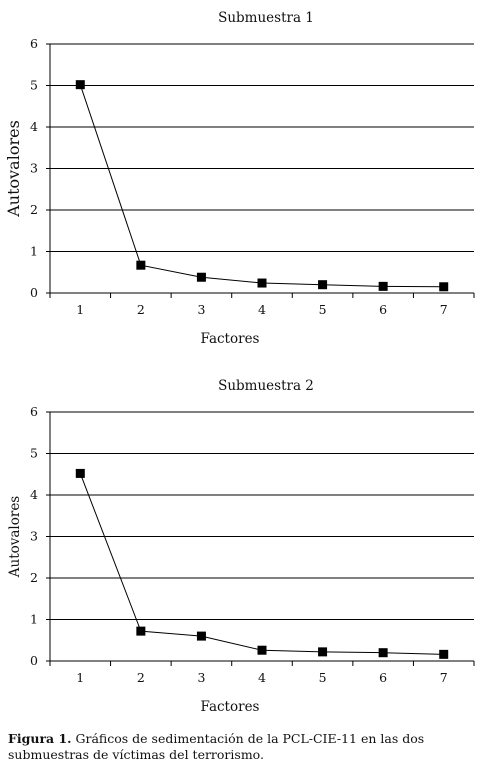  What do you see at coordinates (40, 738) in the screenshot?
I see `caption-label: Figura 1.` at bounding box center [40, 738].